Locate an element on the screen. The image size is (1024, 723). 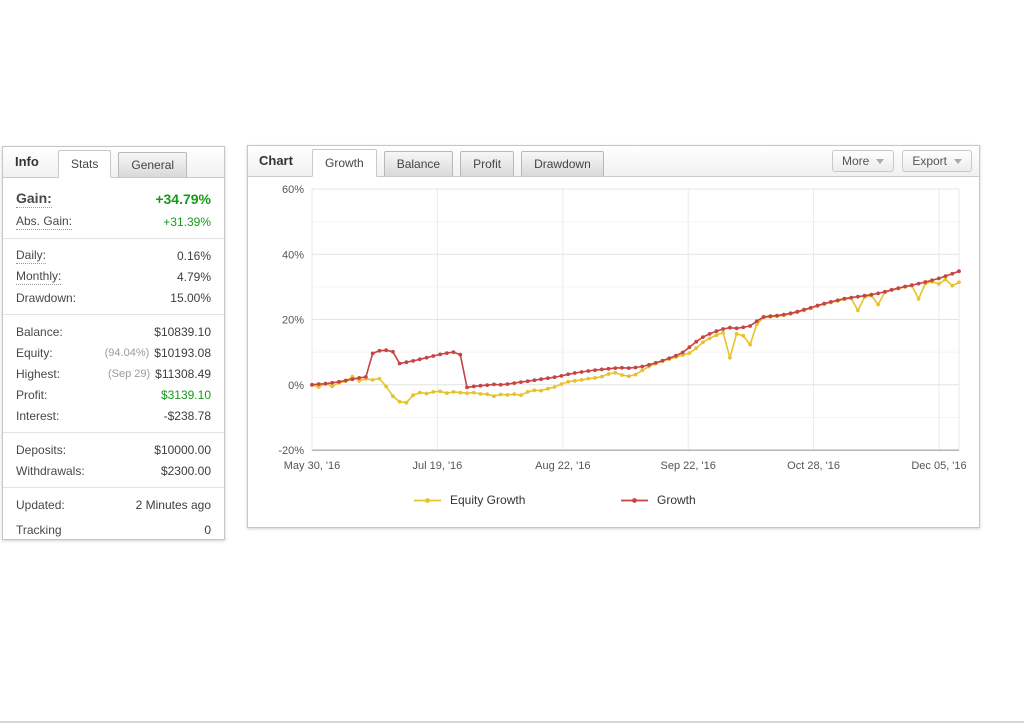
stat-value-wrap: 4.79% is located at coordinates (194, 277).